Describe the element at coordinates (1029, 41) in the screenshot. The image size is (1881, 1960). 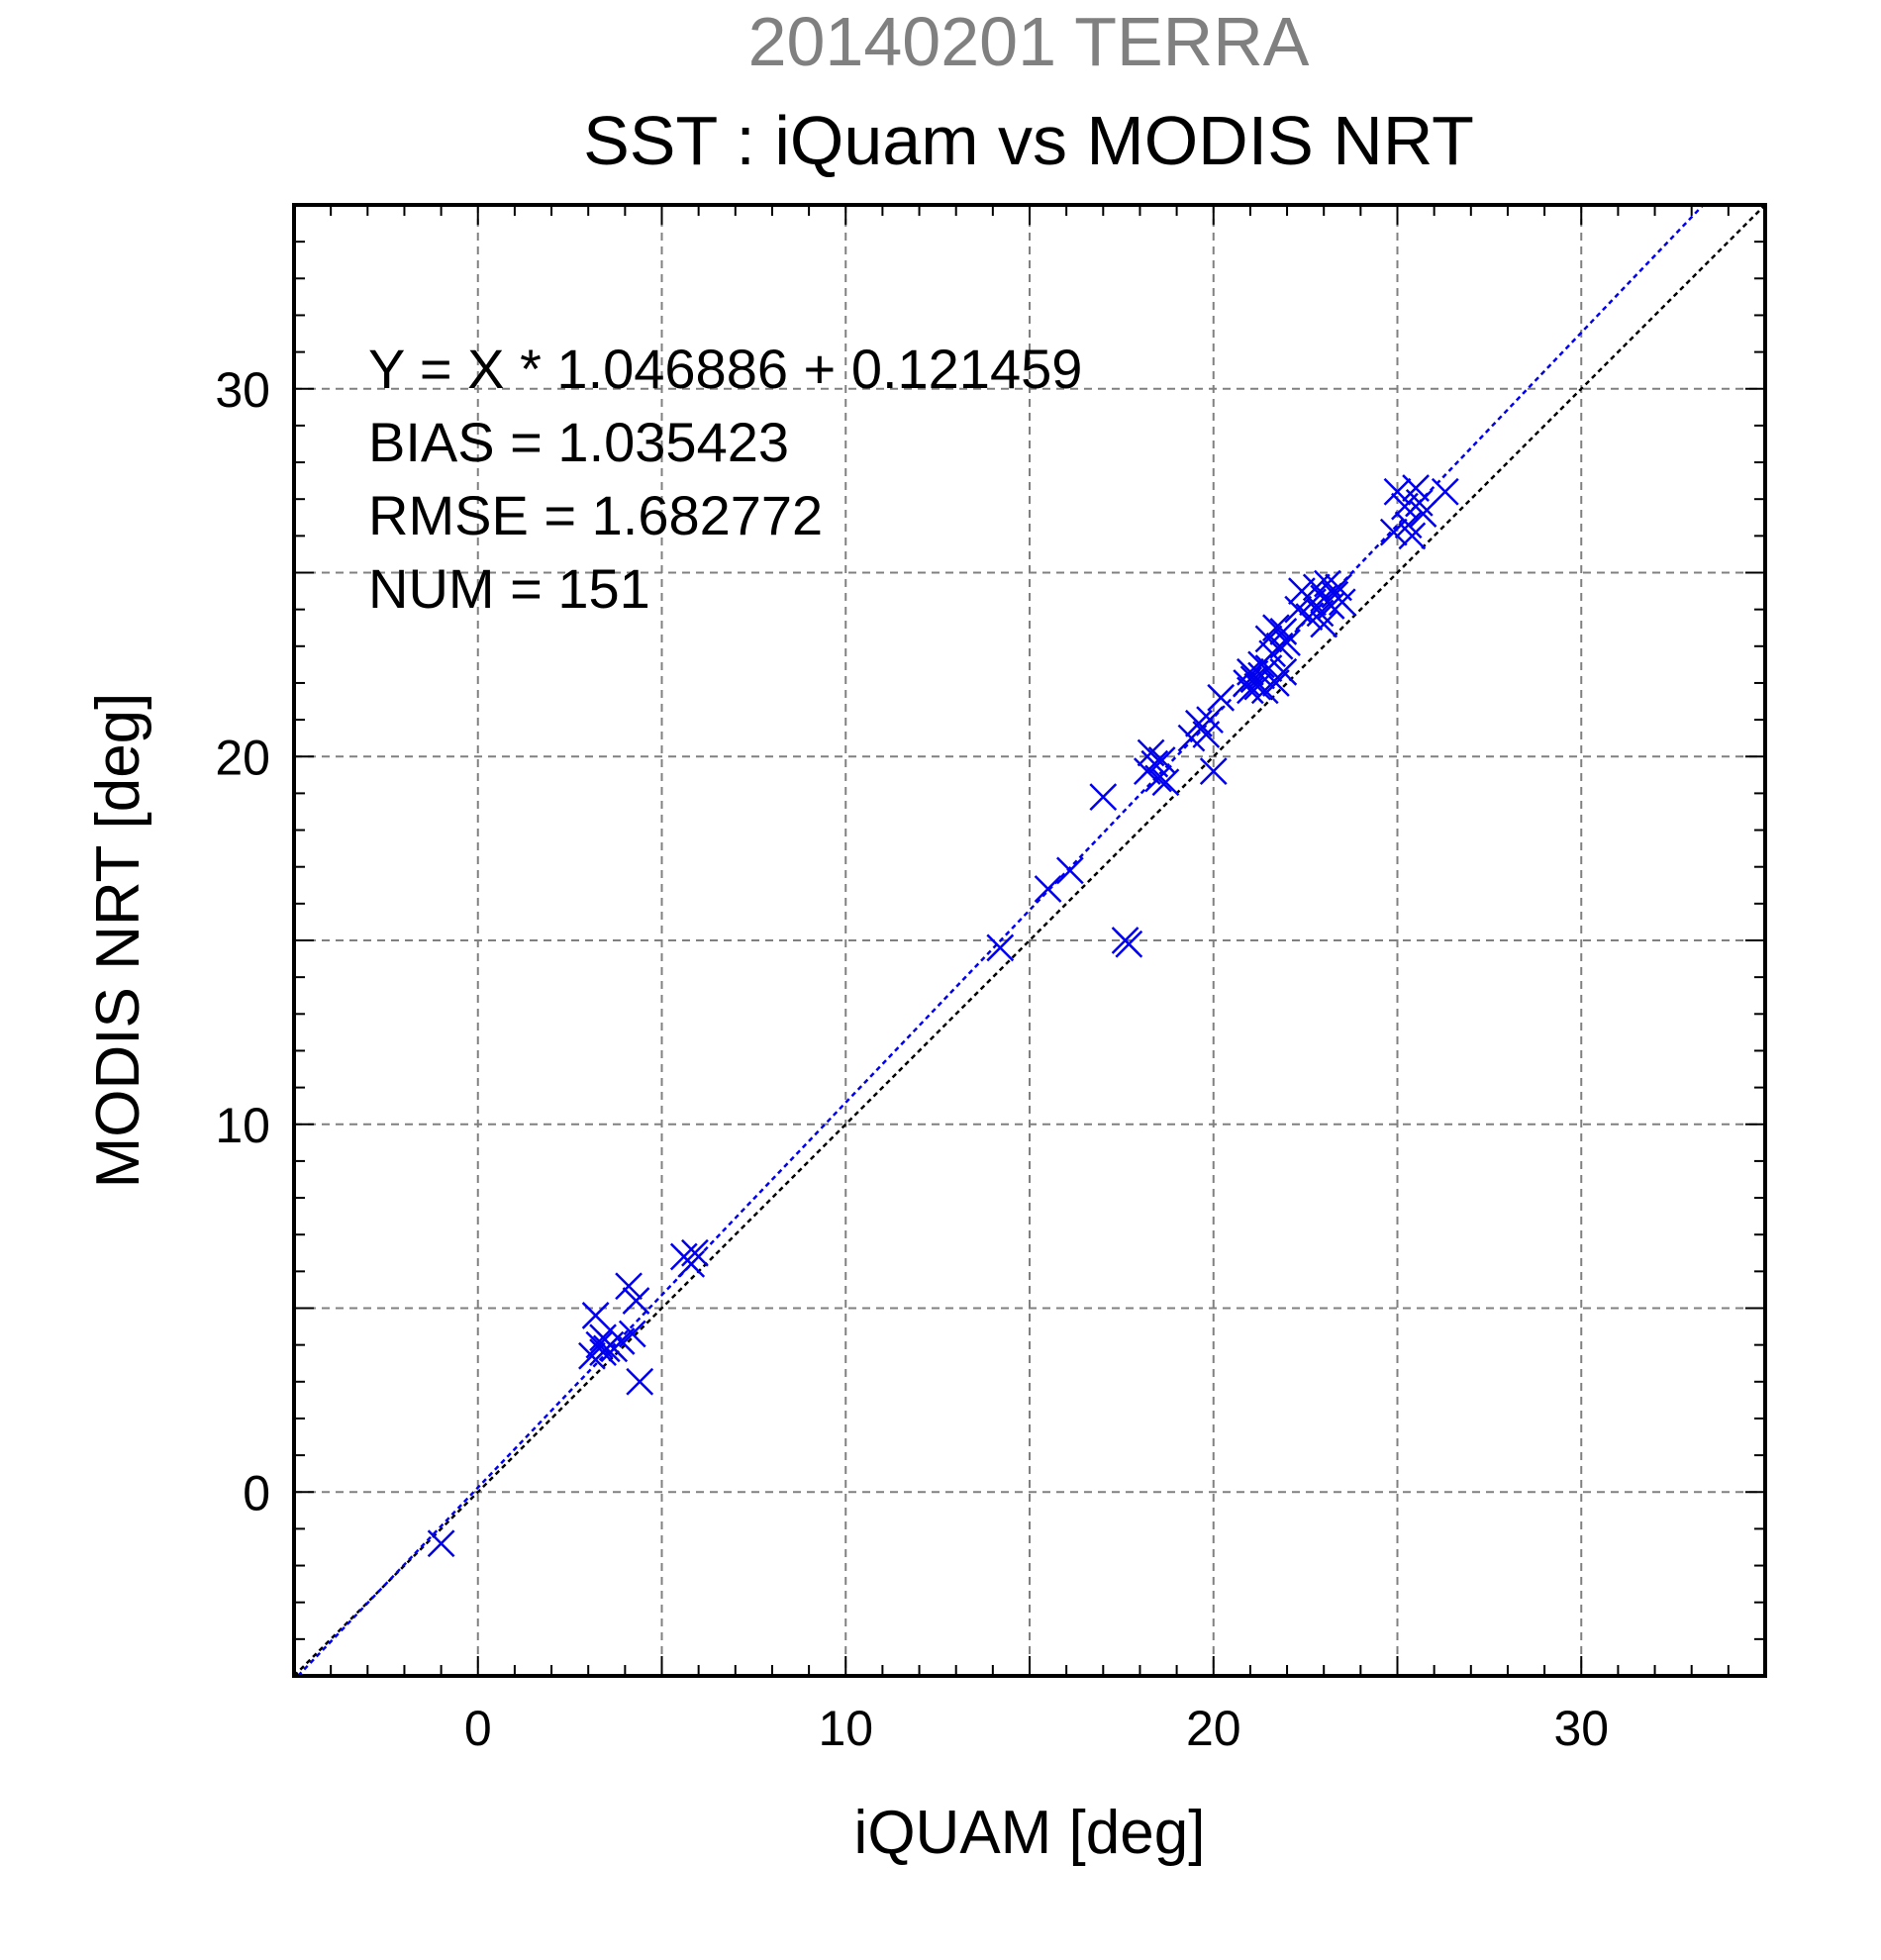
I see `chart-subtitle: 20140201 TERRA` at that location.